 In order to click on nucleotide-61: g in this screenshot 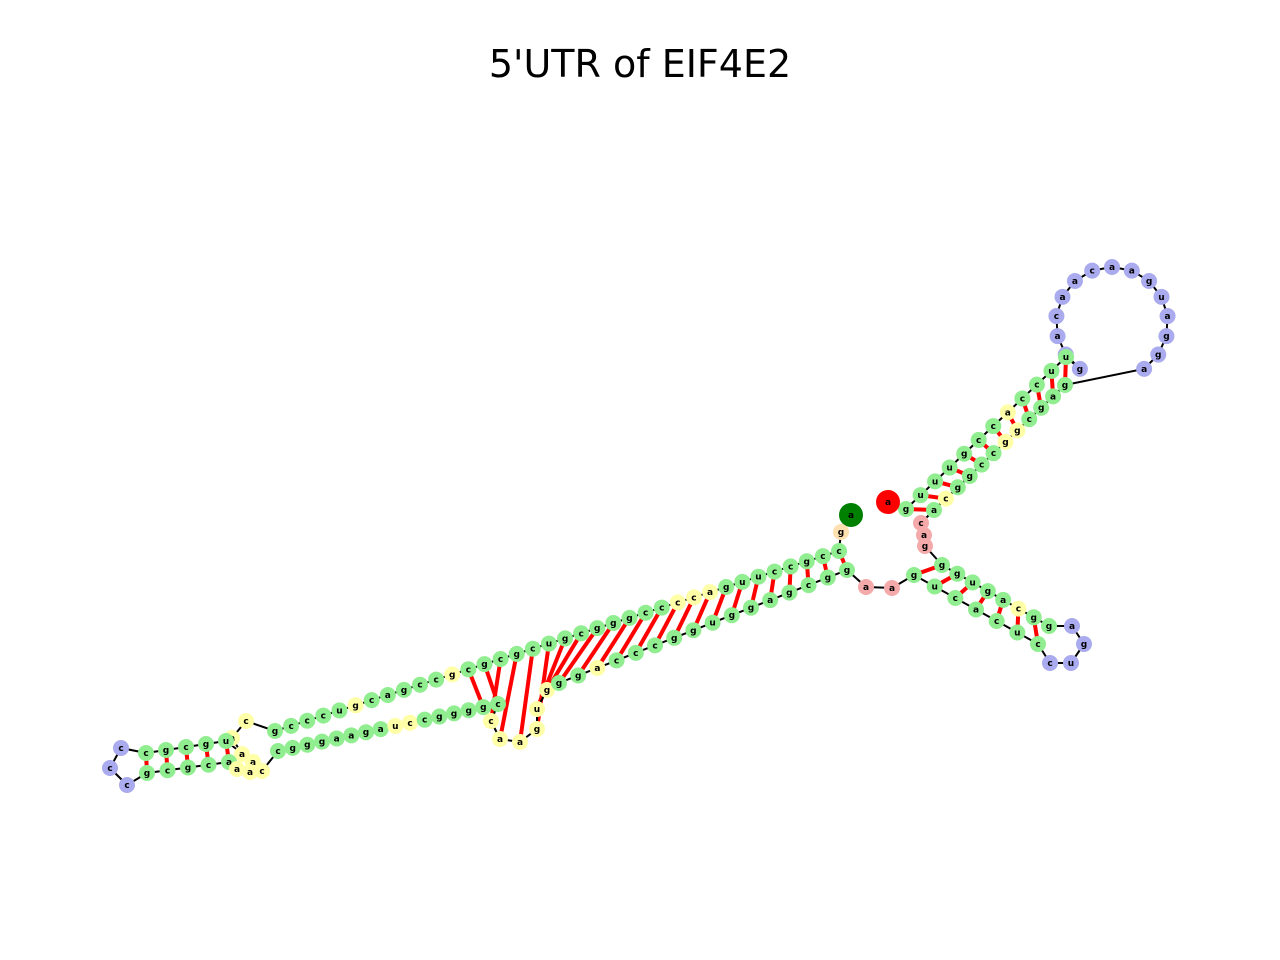, I will do `click(322, 741)`.